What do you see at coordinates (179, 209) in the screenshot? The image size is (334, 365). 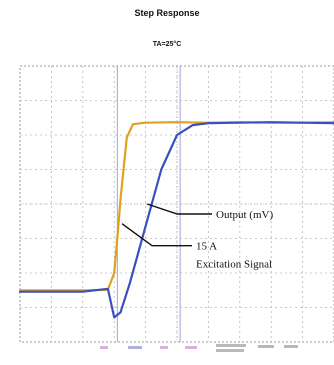 I see `annotation-leader-output` at bounding box center [179, 209].